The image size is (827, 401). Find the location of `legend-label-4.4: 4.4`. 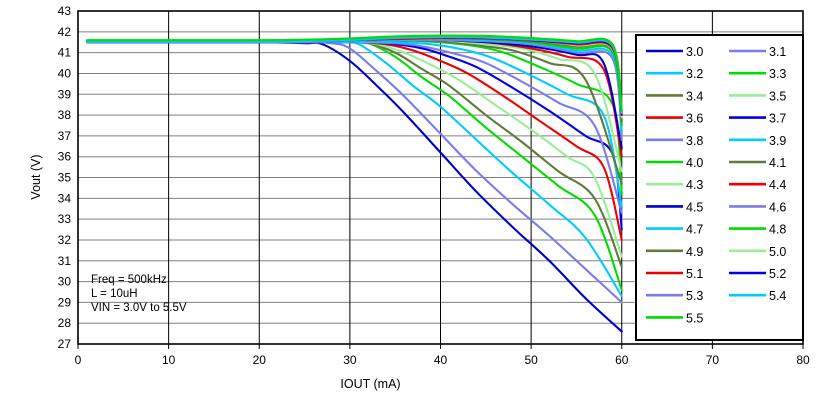

legend-label-4.4: 4.4 is located at coordinates (777, 185).